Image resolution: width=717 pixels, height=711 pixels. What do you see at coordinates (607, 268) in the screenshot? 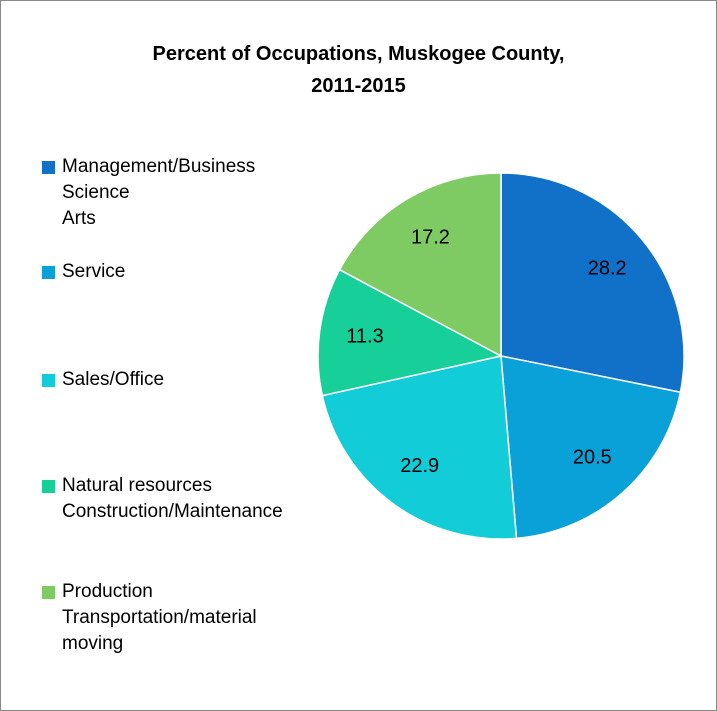
I see `data-label: 28.2` at bounding box center [607, 268].